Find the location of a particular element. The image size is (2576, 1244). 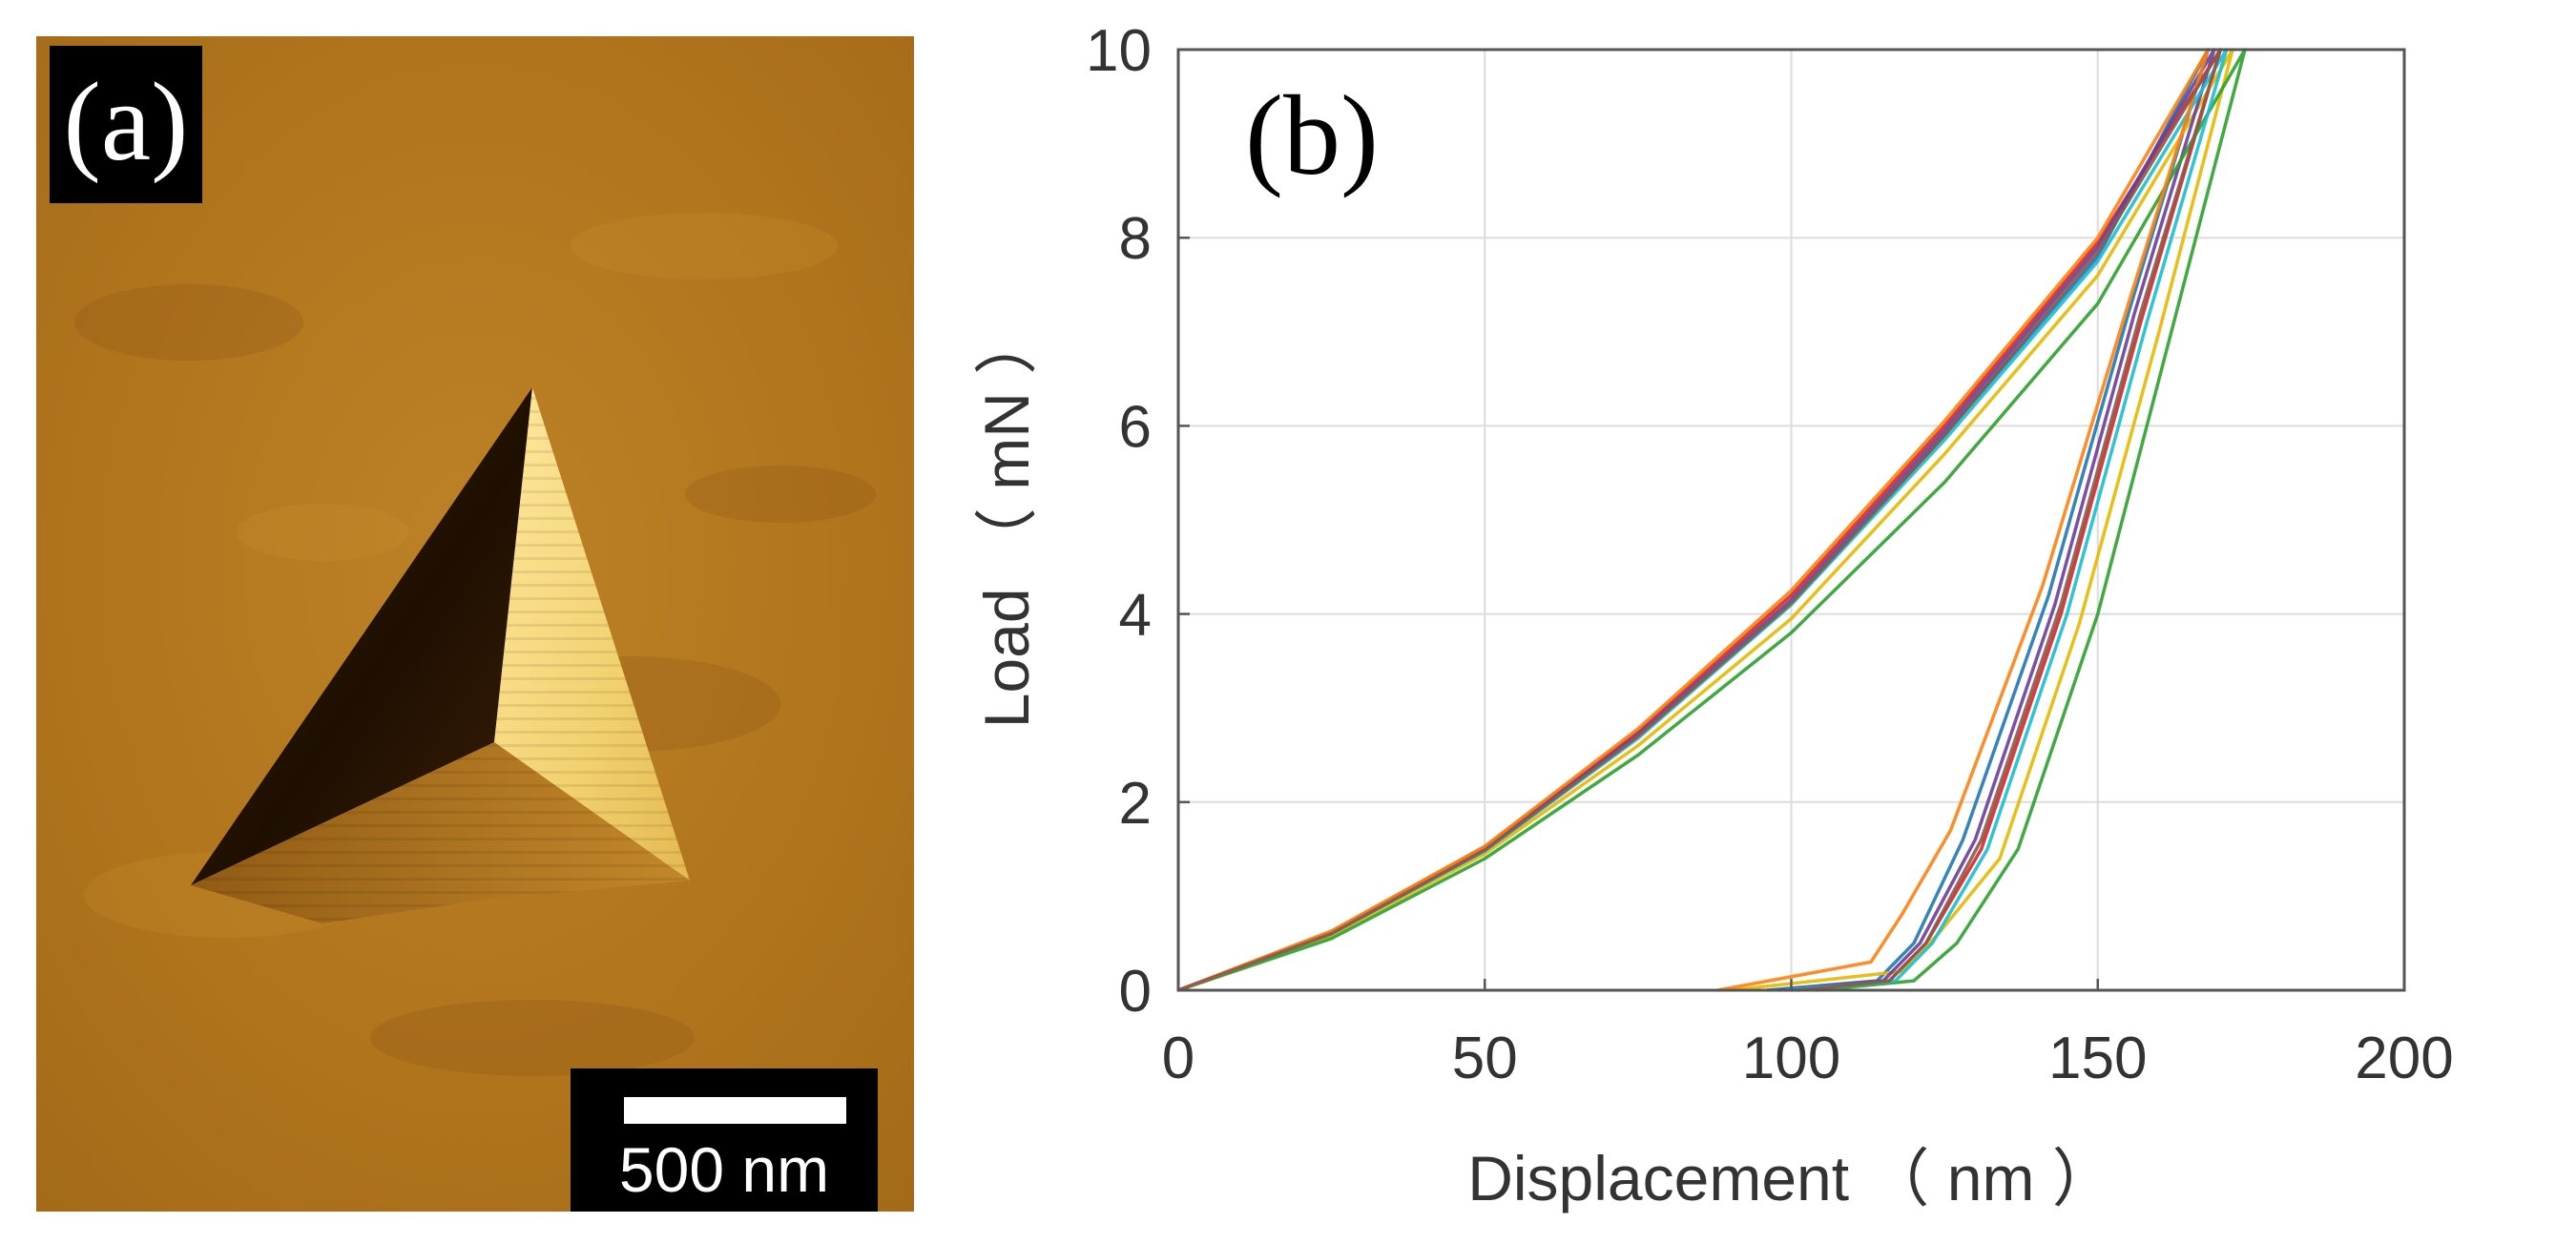

y-tick-label-5: 10 is located at coordinates (1119, 51).